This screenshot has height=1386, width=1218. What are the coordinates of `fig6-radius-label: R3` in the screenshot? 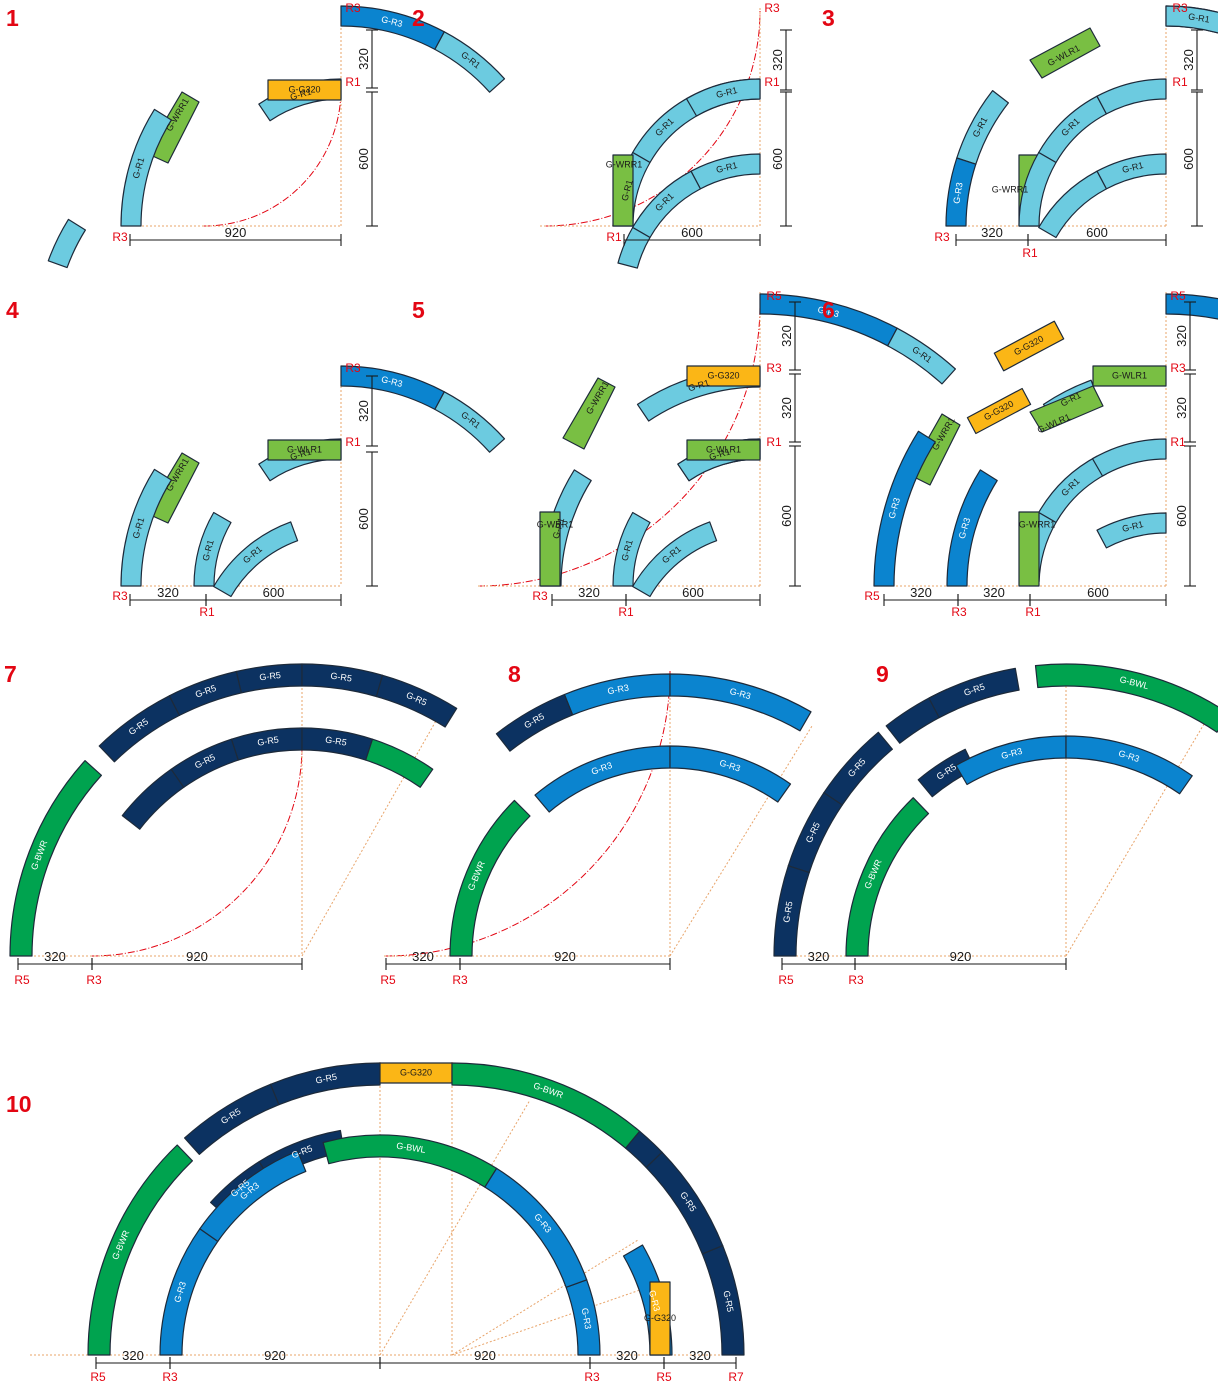 It's located at (1178, 368).